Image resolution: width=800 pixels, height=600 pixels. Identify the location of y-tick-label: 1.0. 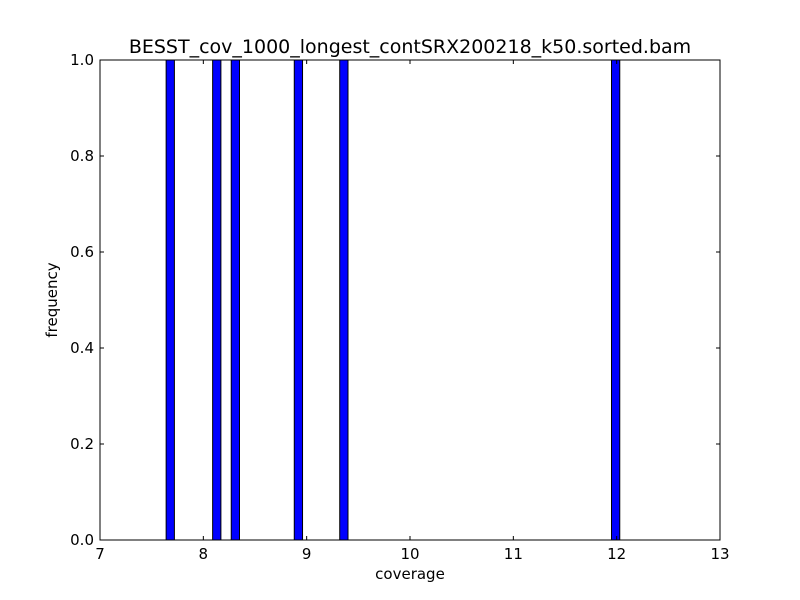
(82, 60).